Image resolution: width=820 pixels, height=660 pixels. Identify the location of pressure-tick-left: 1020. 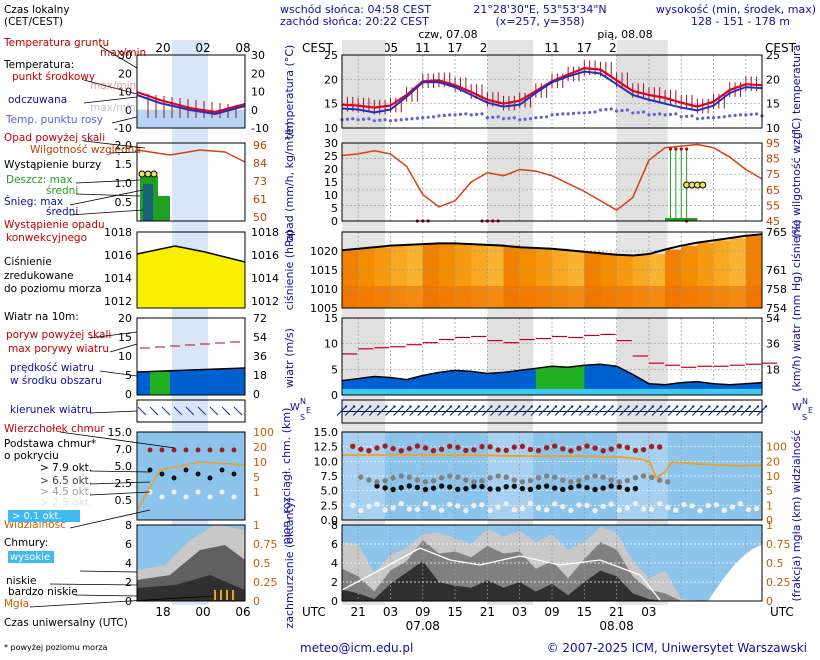
(324, 251).